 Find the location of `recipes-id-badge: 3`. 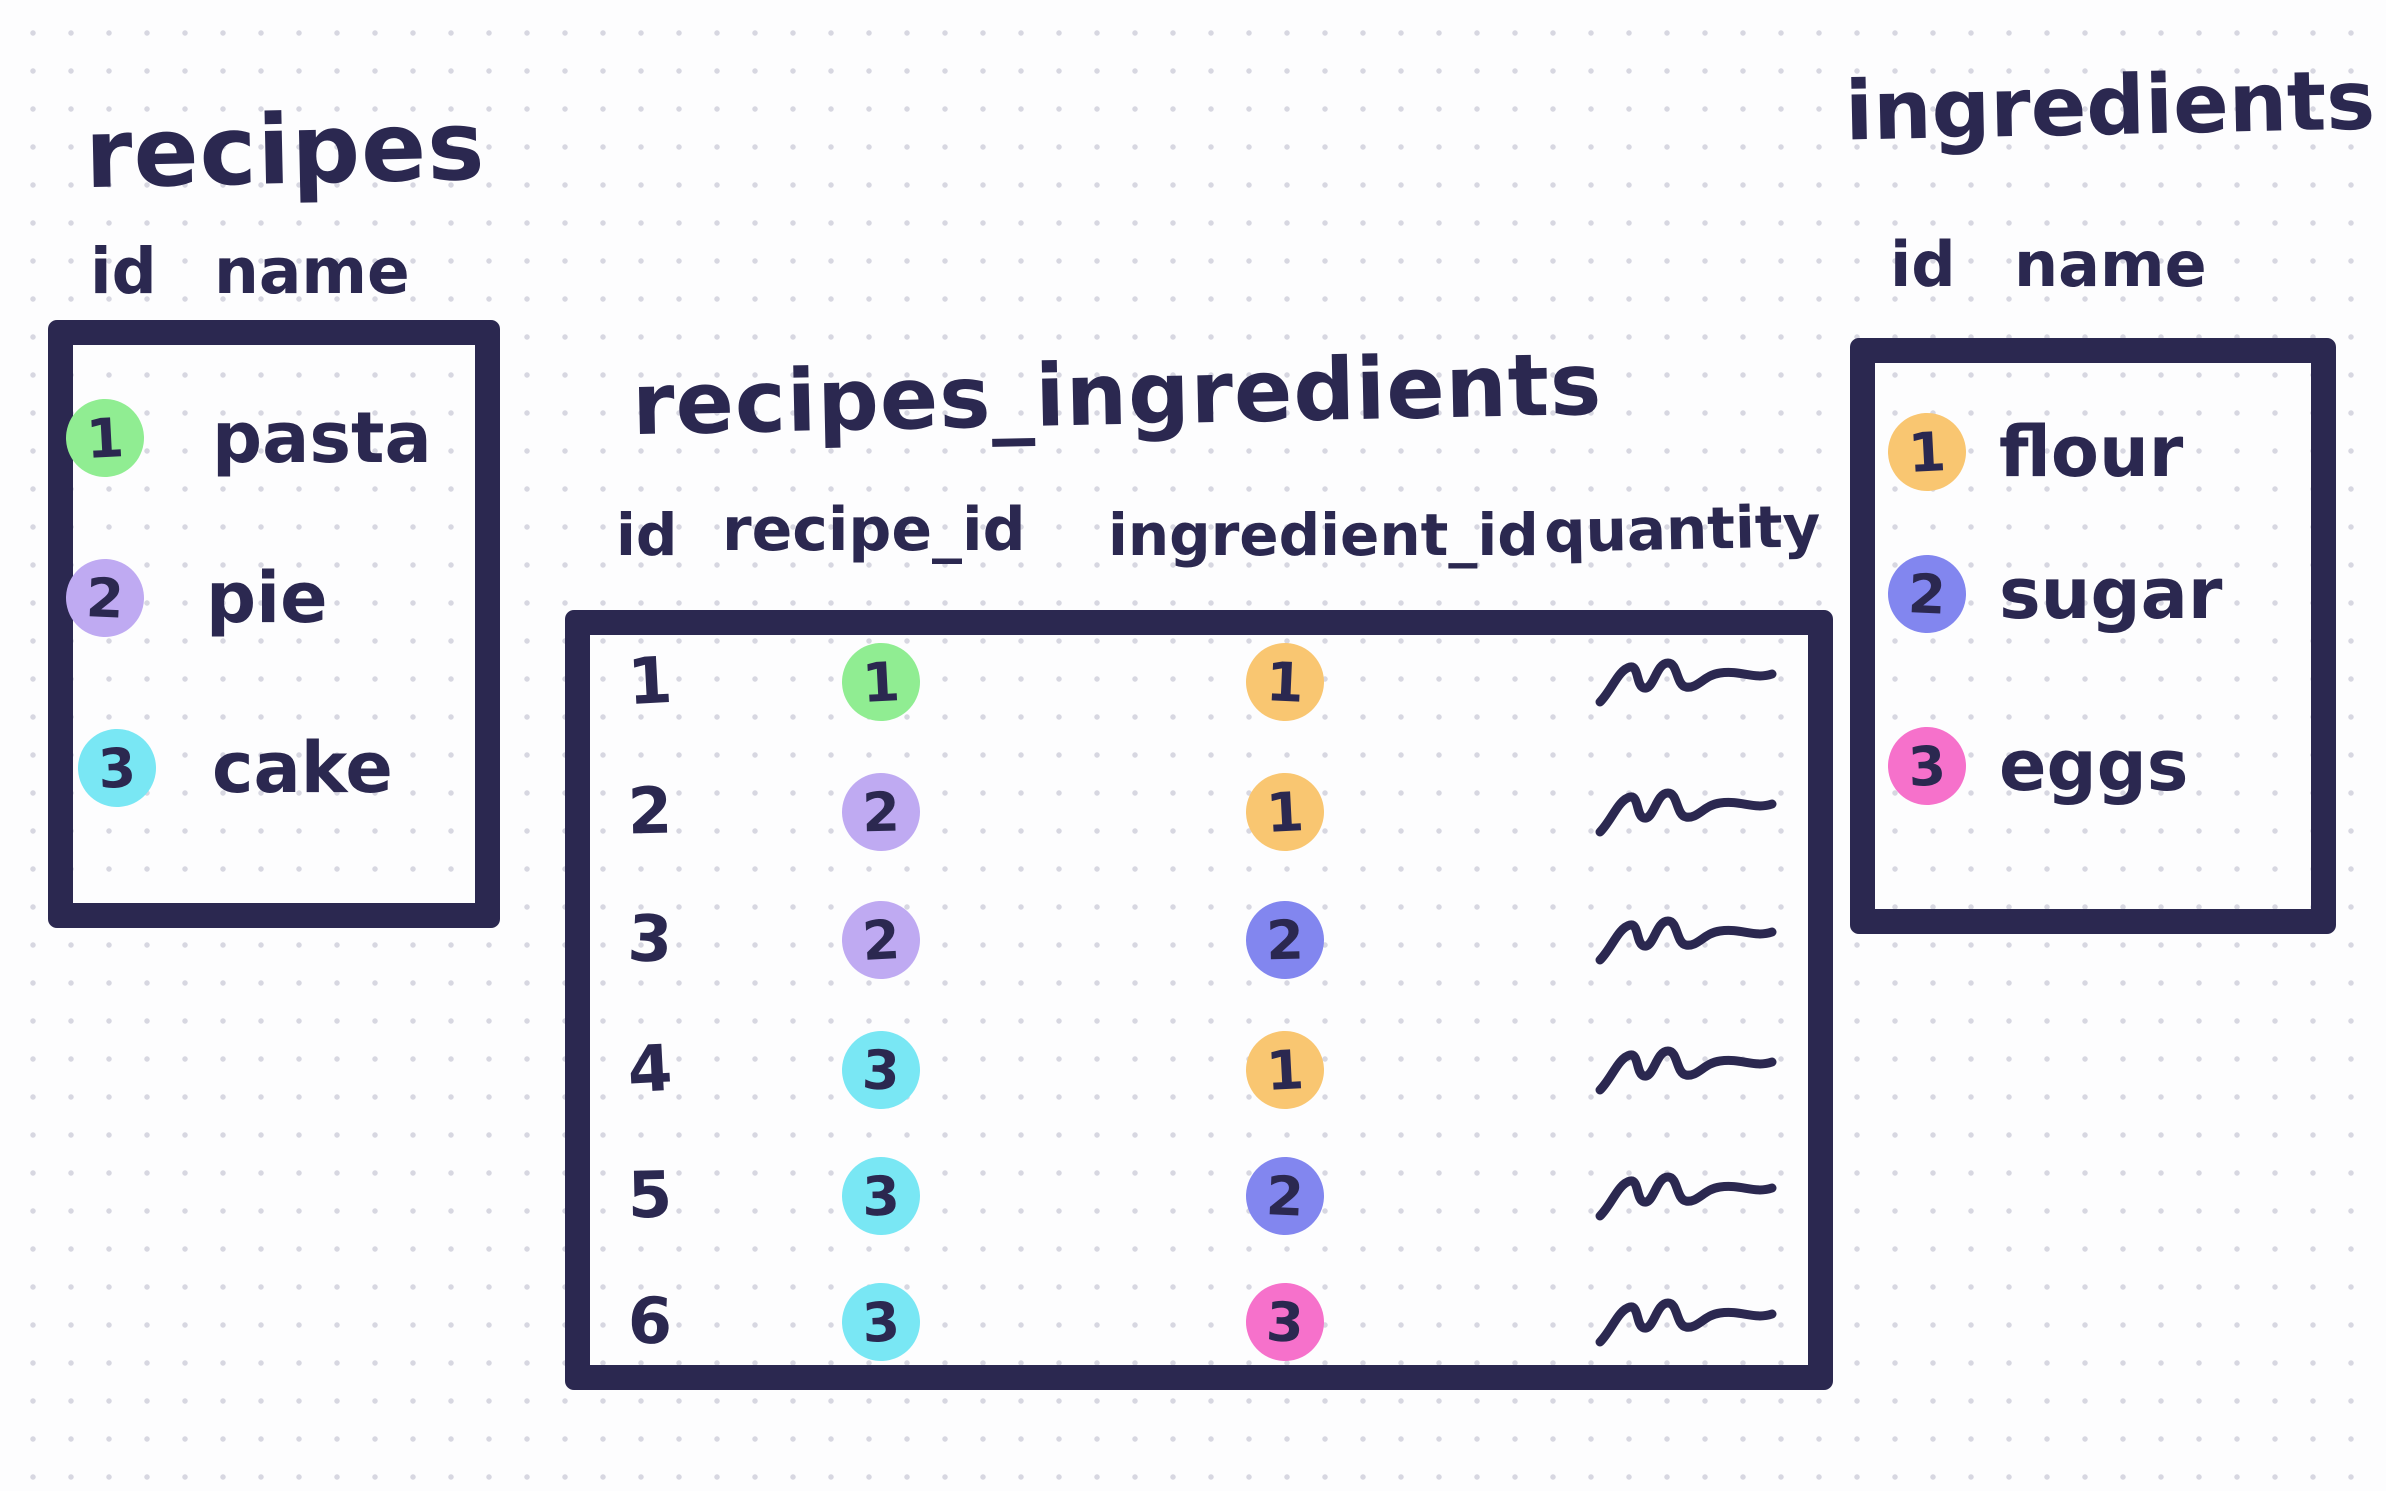

recipes-id-badge: 3 is located at coordinates (117, 768).